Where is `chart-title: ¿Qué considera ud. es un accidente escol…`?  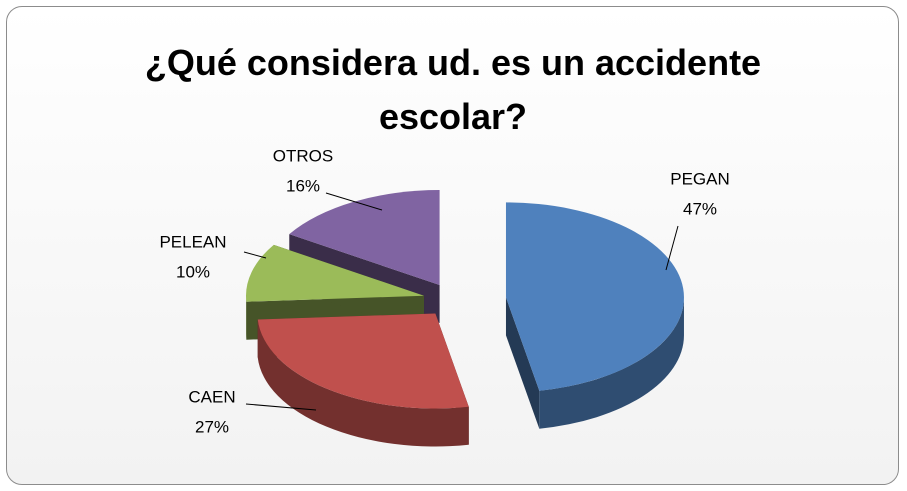 chart-title: ¿Qué considera ud. es un accidente escol… is located at coordinates (453, 89).